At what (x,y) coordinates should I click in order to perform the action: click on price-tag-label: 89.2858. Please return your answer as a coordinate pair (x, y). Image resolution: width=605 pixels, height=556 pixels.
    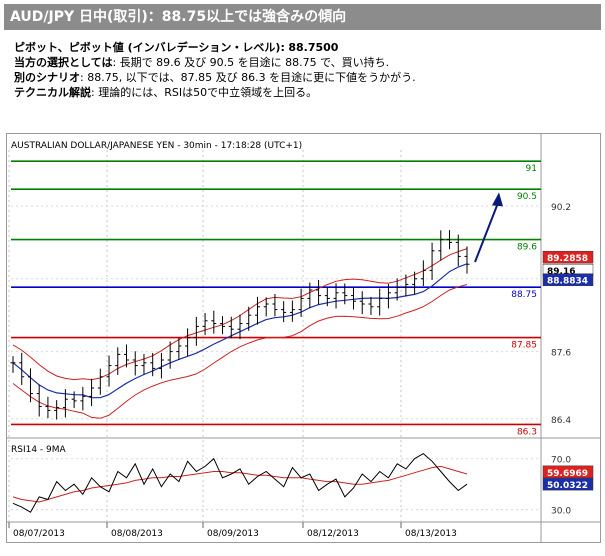
    Looking at the image, I should click on (567, 259).